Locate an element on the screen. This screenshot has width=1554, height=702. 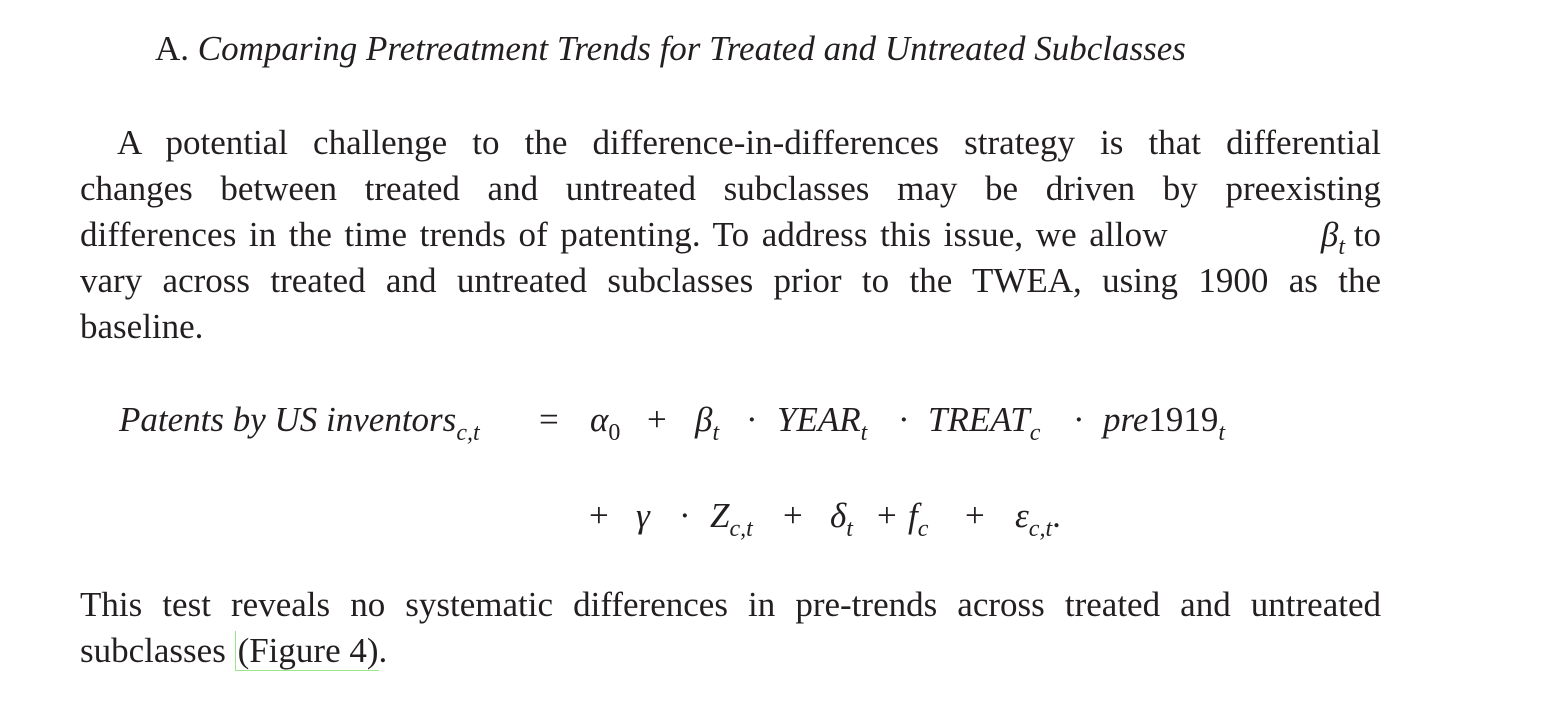
math-inline: βt to is located at coordinates (1350, 236).